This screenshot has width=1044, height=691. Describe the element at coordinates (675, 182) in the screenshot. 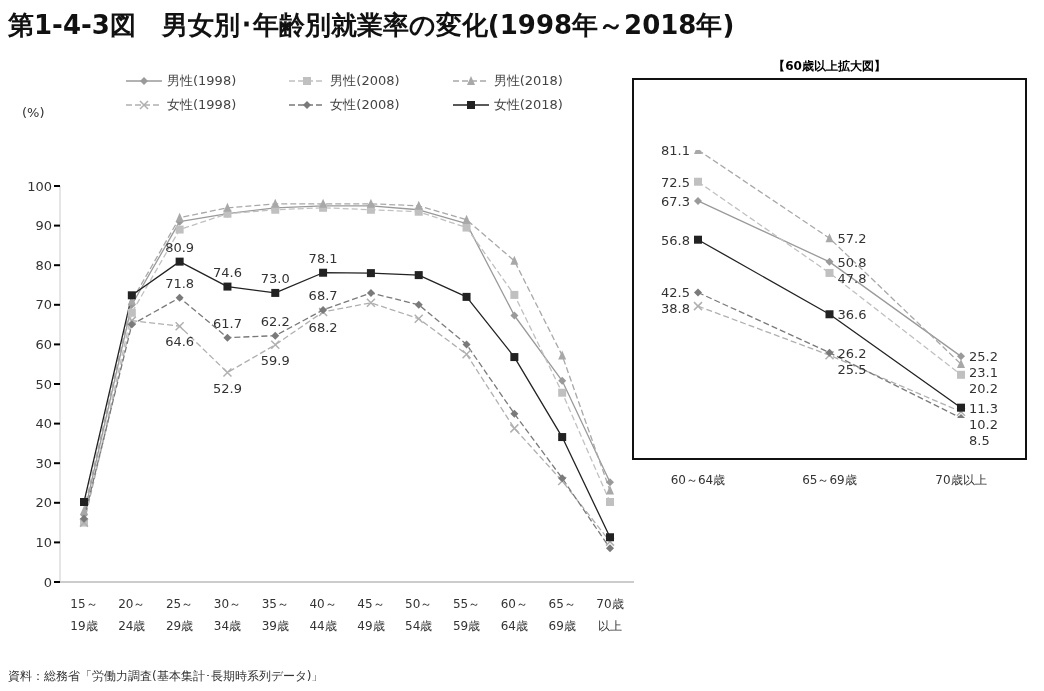

I see `data-label: 72.5` at that location.